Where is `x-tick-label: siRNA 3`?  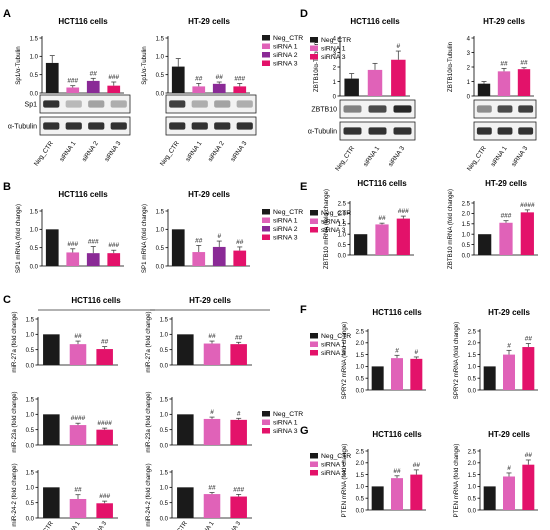
x-tick-label: siRNA 3 is located at coordinates (238, 151).